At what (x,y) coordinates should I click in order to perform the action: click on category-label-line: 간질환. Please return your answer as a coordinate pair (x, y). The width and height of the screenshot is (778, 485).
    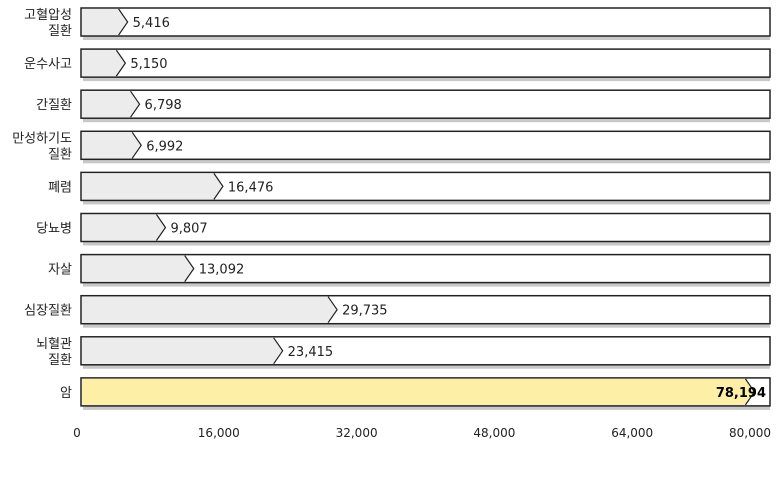
    Looking at the image, I should click on (54, 105).